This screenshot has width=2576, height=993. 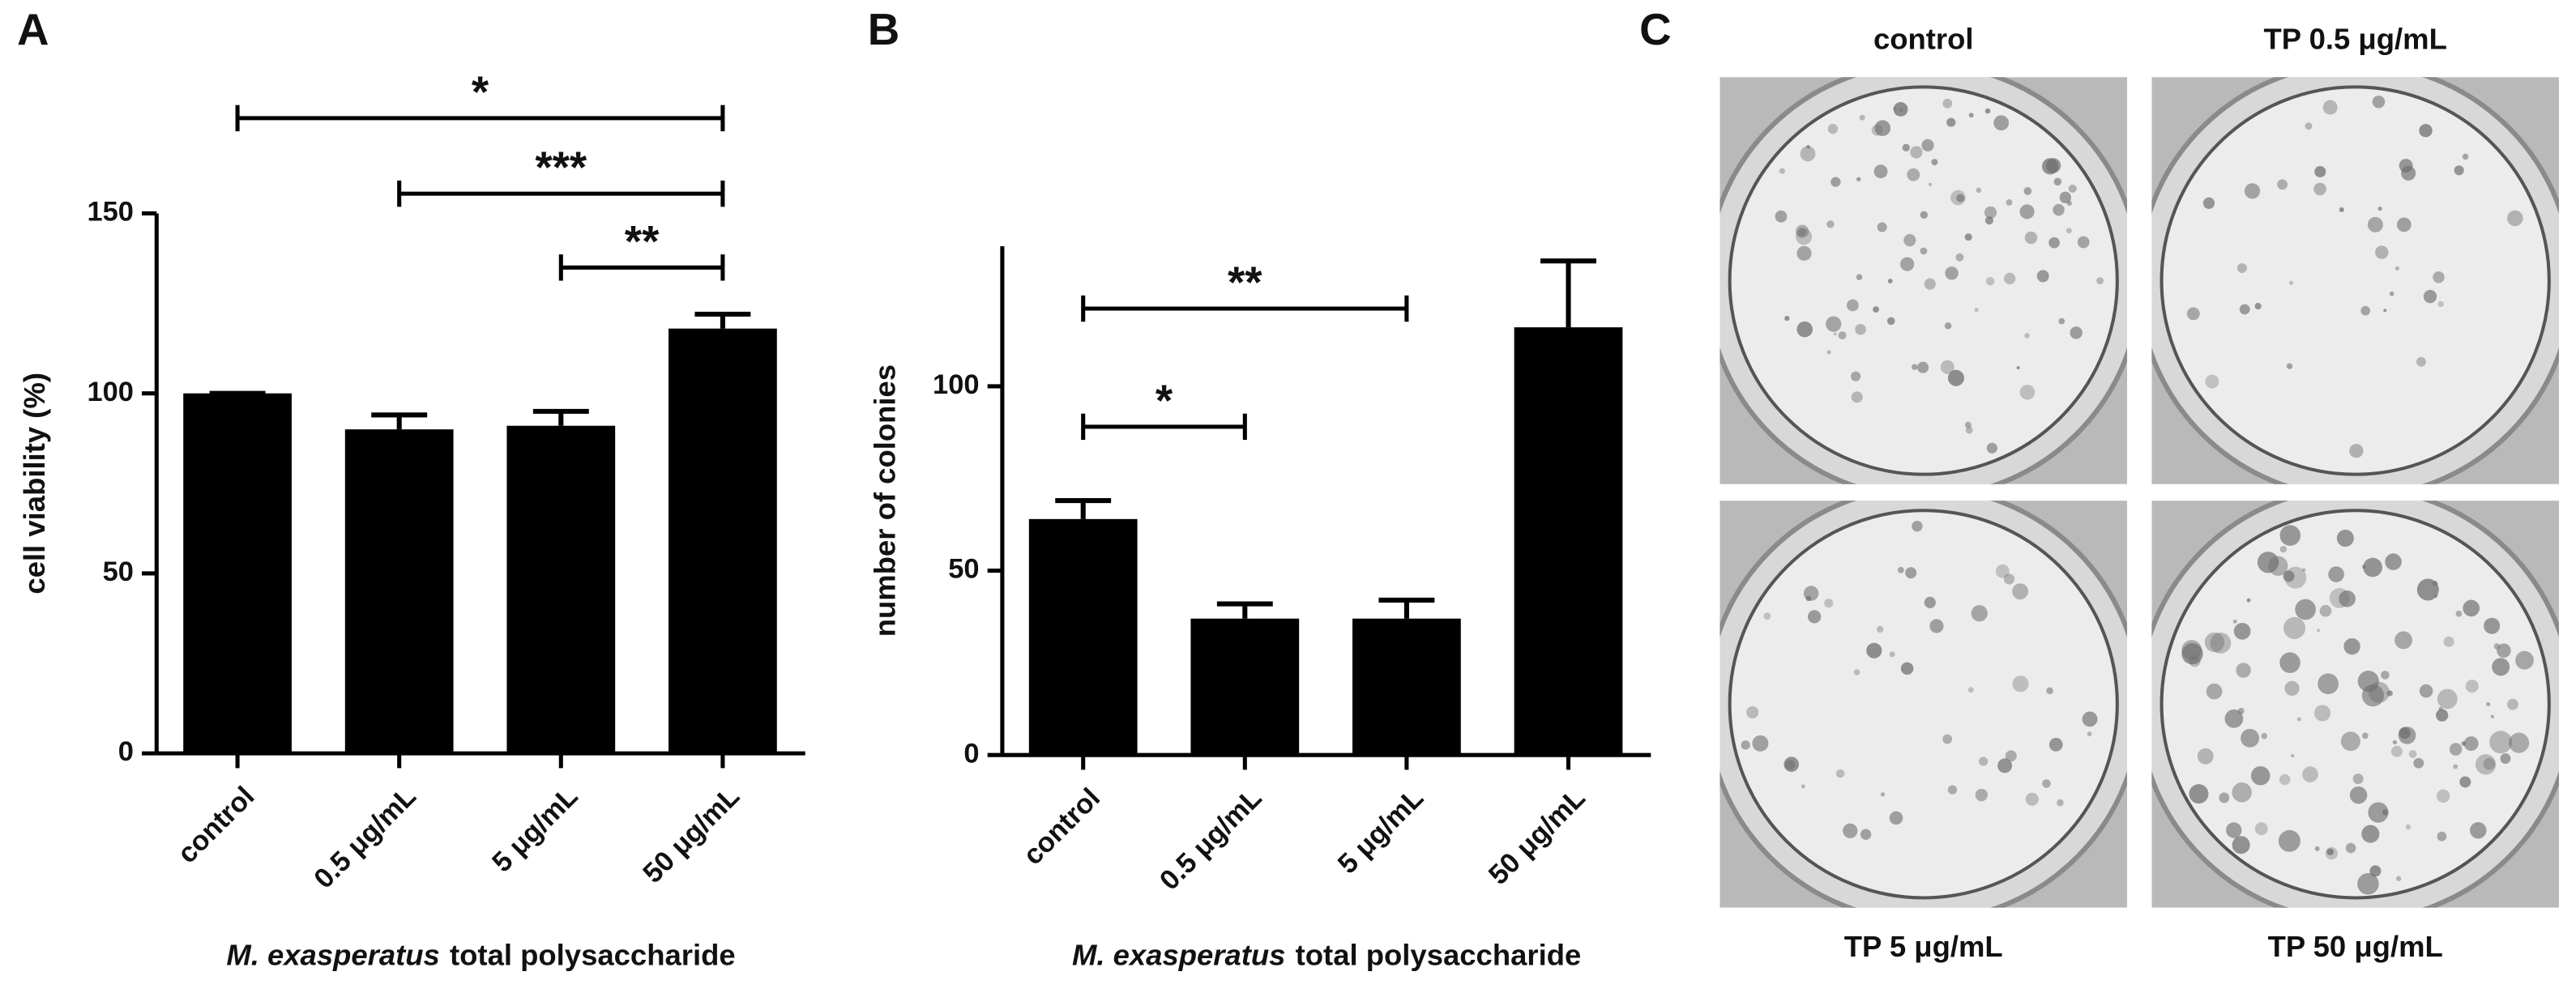 I want to click on y-tick-label: 100, so click(x=956, y=384).